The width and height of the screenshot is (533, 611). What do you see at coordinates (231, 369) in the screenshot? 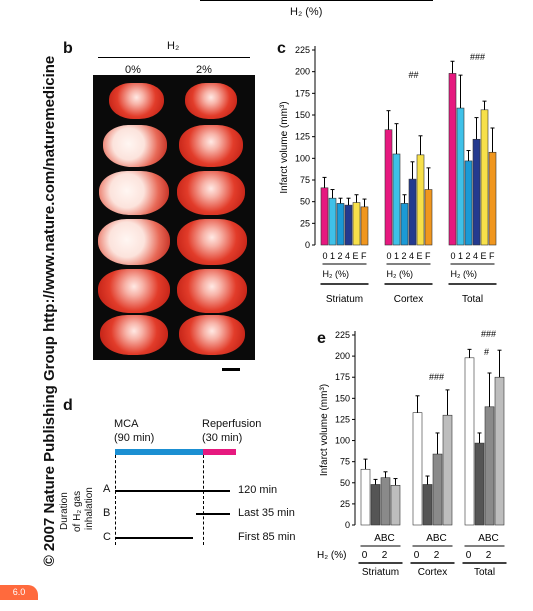
I see `scale-bar` at bounding box center [231, 369].